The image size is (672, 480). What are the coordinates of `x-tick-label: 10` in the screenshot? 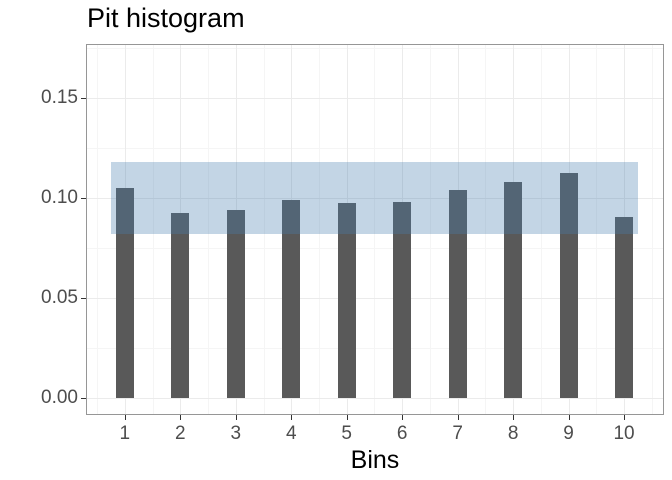 It's located at (624, 433).